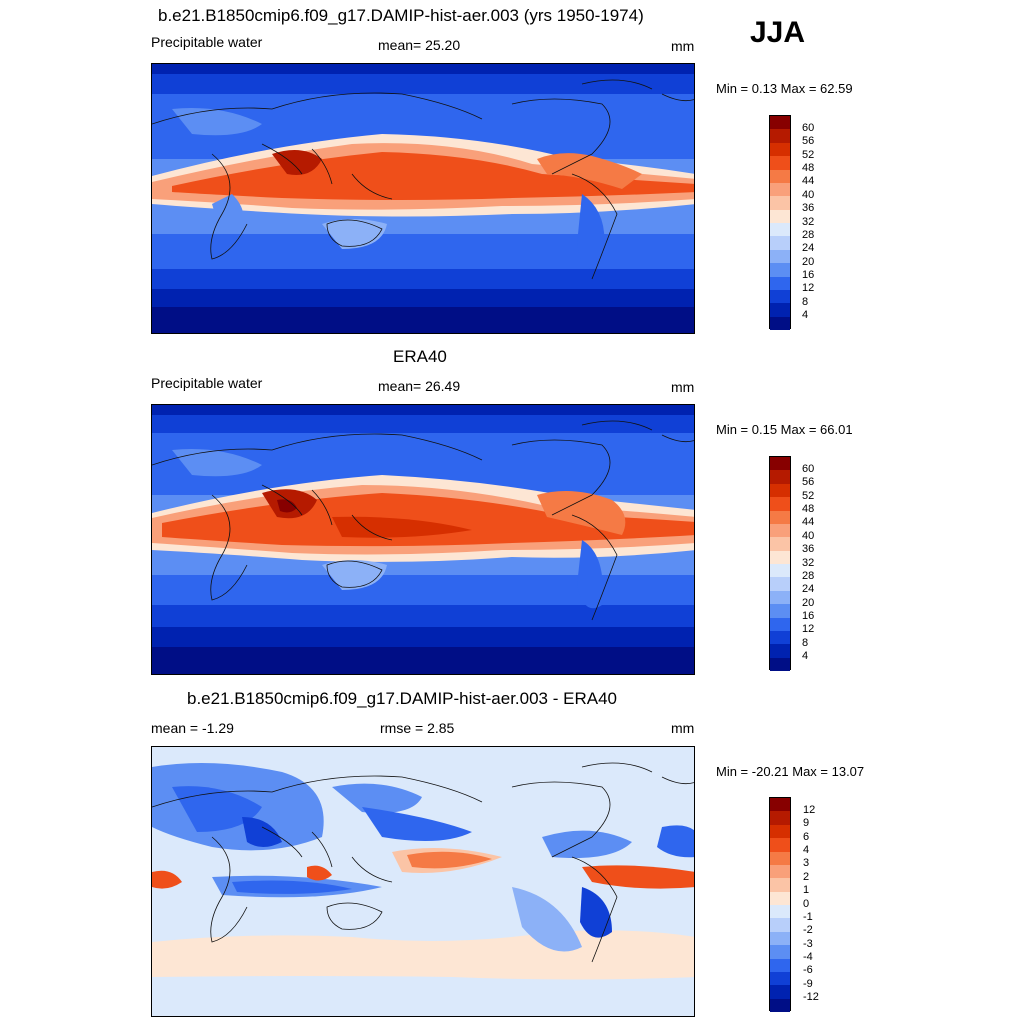  I want to click on colorbar-tick-label: -2, so click(808, 930).